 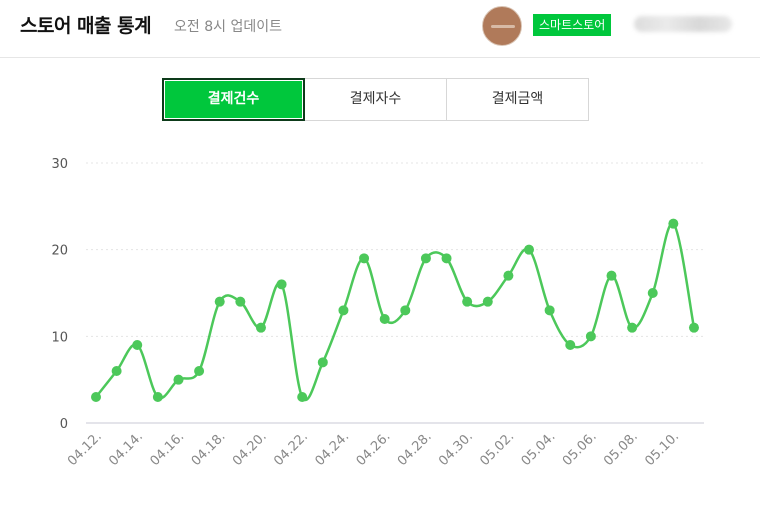 What do you see at coordinates (572, 25) in the screenshot?
I see `store-type-badge: 스마트스토어` at bounding box center [572, 25].